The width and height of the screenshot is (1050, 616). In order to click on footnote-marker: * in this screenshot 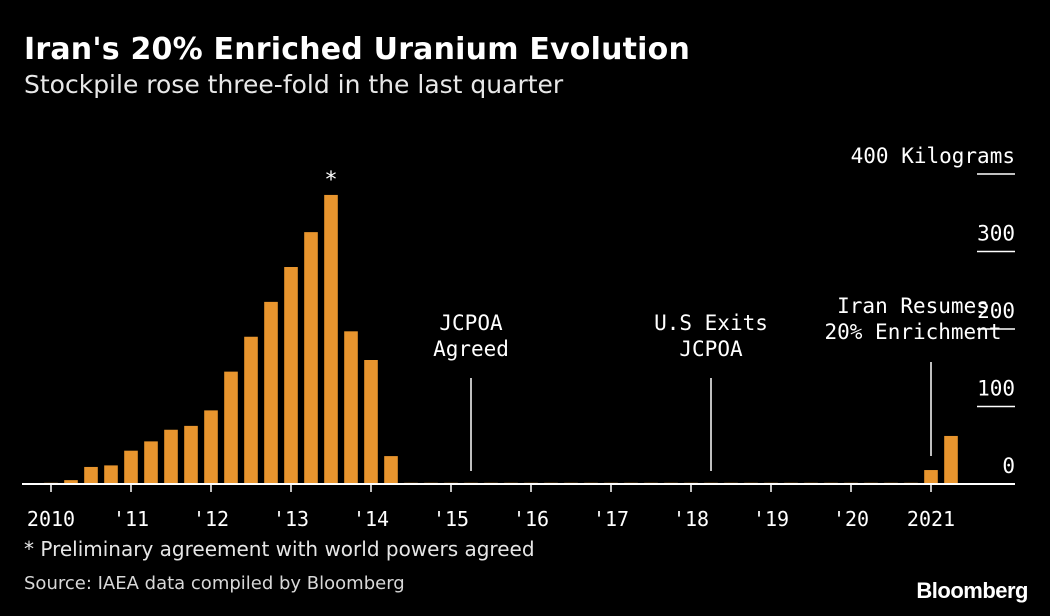, I will do `click(29, 549)`.